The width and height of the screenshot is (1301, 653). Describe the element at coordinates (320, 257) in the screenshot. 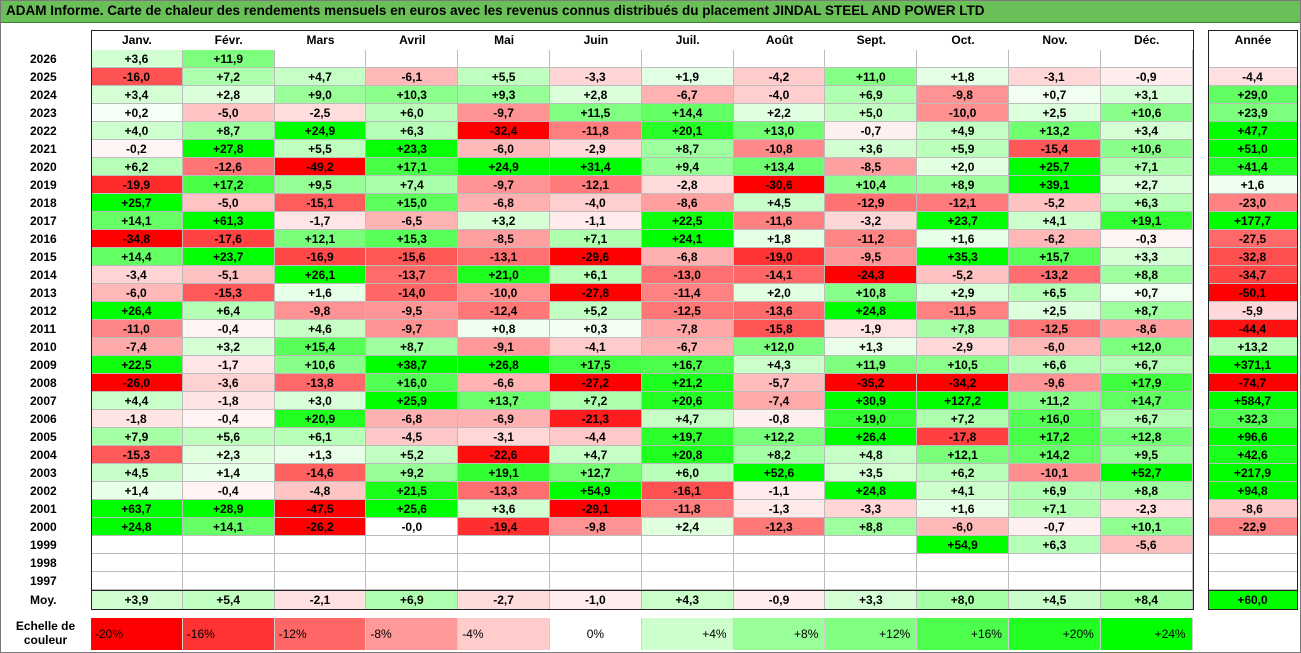

I see `heatmap-cell: -16,9` at that location.